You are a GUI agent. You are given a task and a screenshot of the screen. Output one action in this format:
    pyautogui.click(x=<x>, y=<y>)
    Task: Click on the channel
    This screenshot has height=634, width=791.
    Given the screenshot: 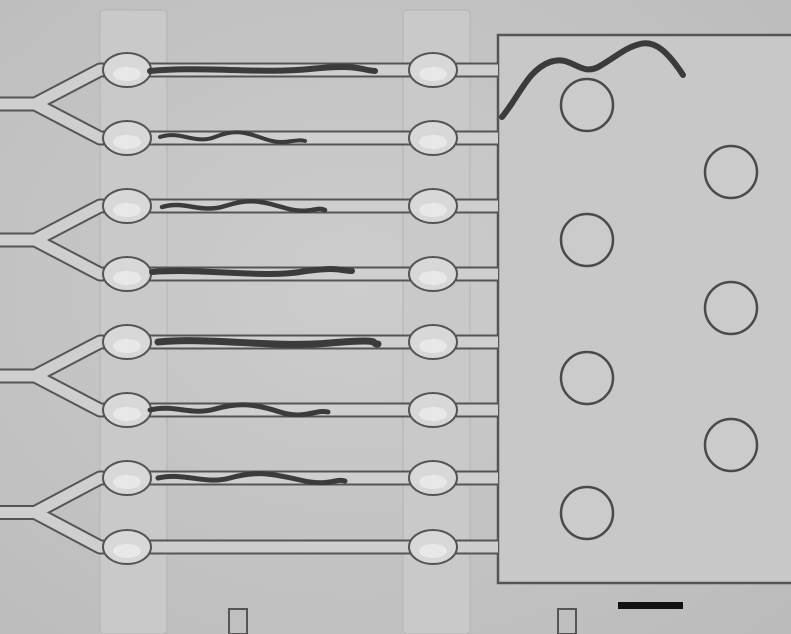 What is the action you would take?
    pyautogui.click(x=249, y=240)
    